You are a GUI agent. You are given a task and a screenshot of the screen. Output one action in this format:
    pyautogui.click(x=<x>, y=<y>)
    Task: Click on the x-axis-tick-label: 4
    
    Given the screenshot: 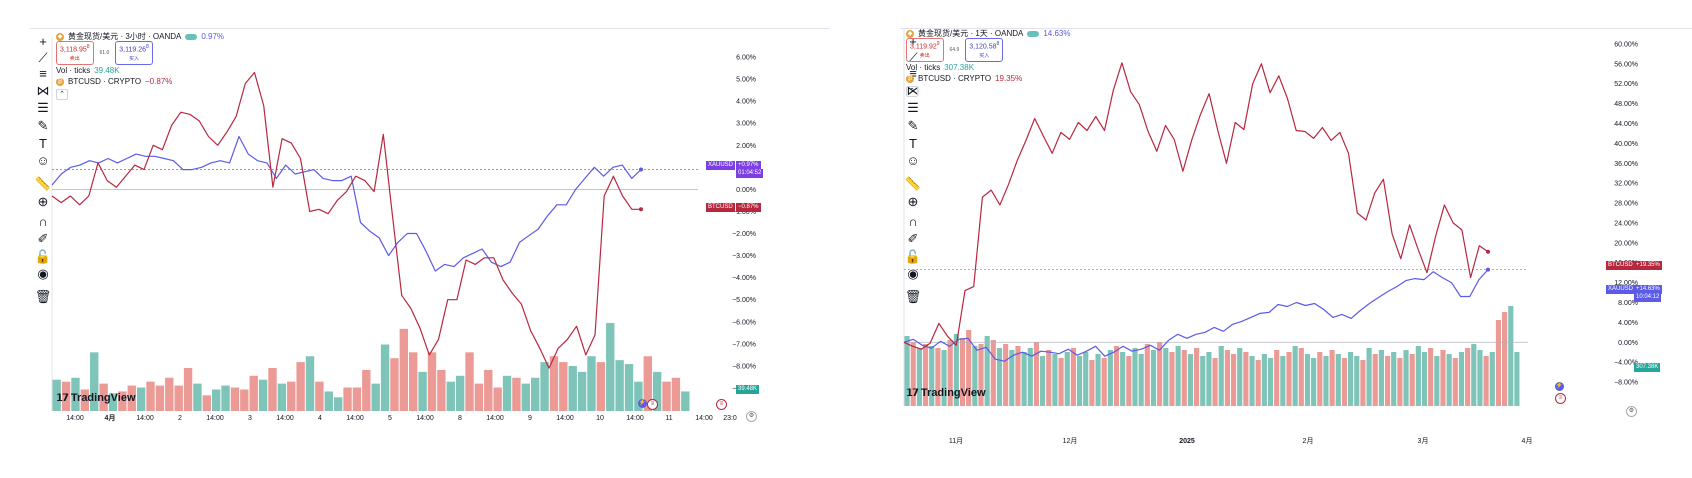 What is the action you would take?
    pyautogui.click(x=320, y=418)
    